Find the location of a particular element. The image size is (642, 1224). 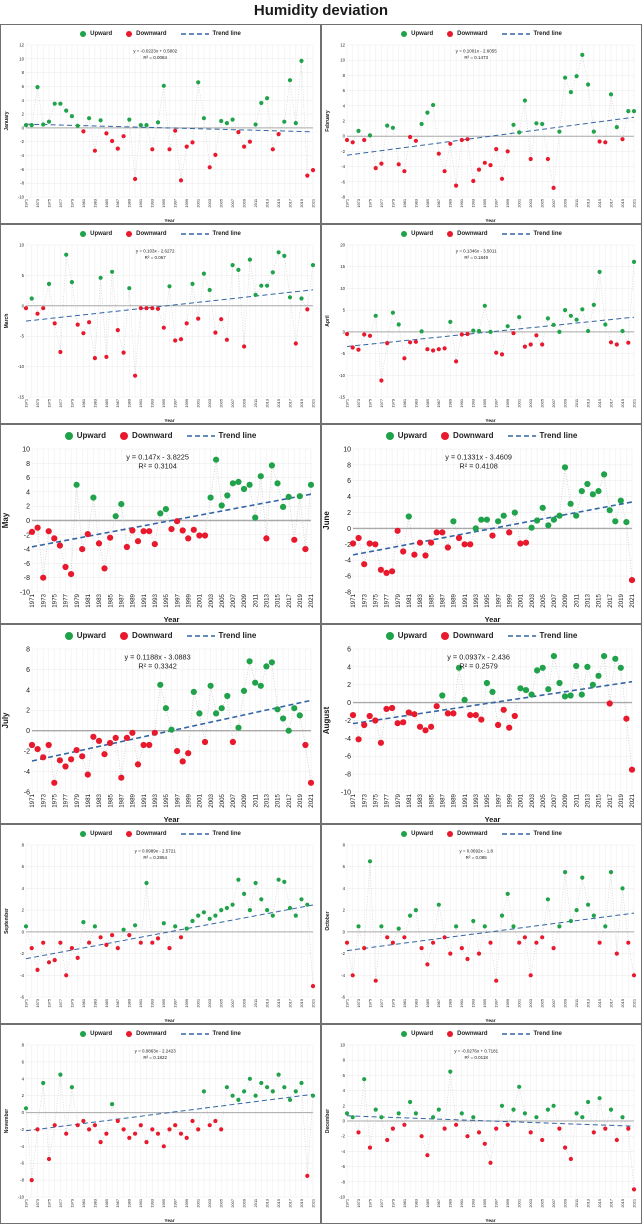

x-tick-label: 1983 is located at coordinates (94, 403).